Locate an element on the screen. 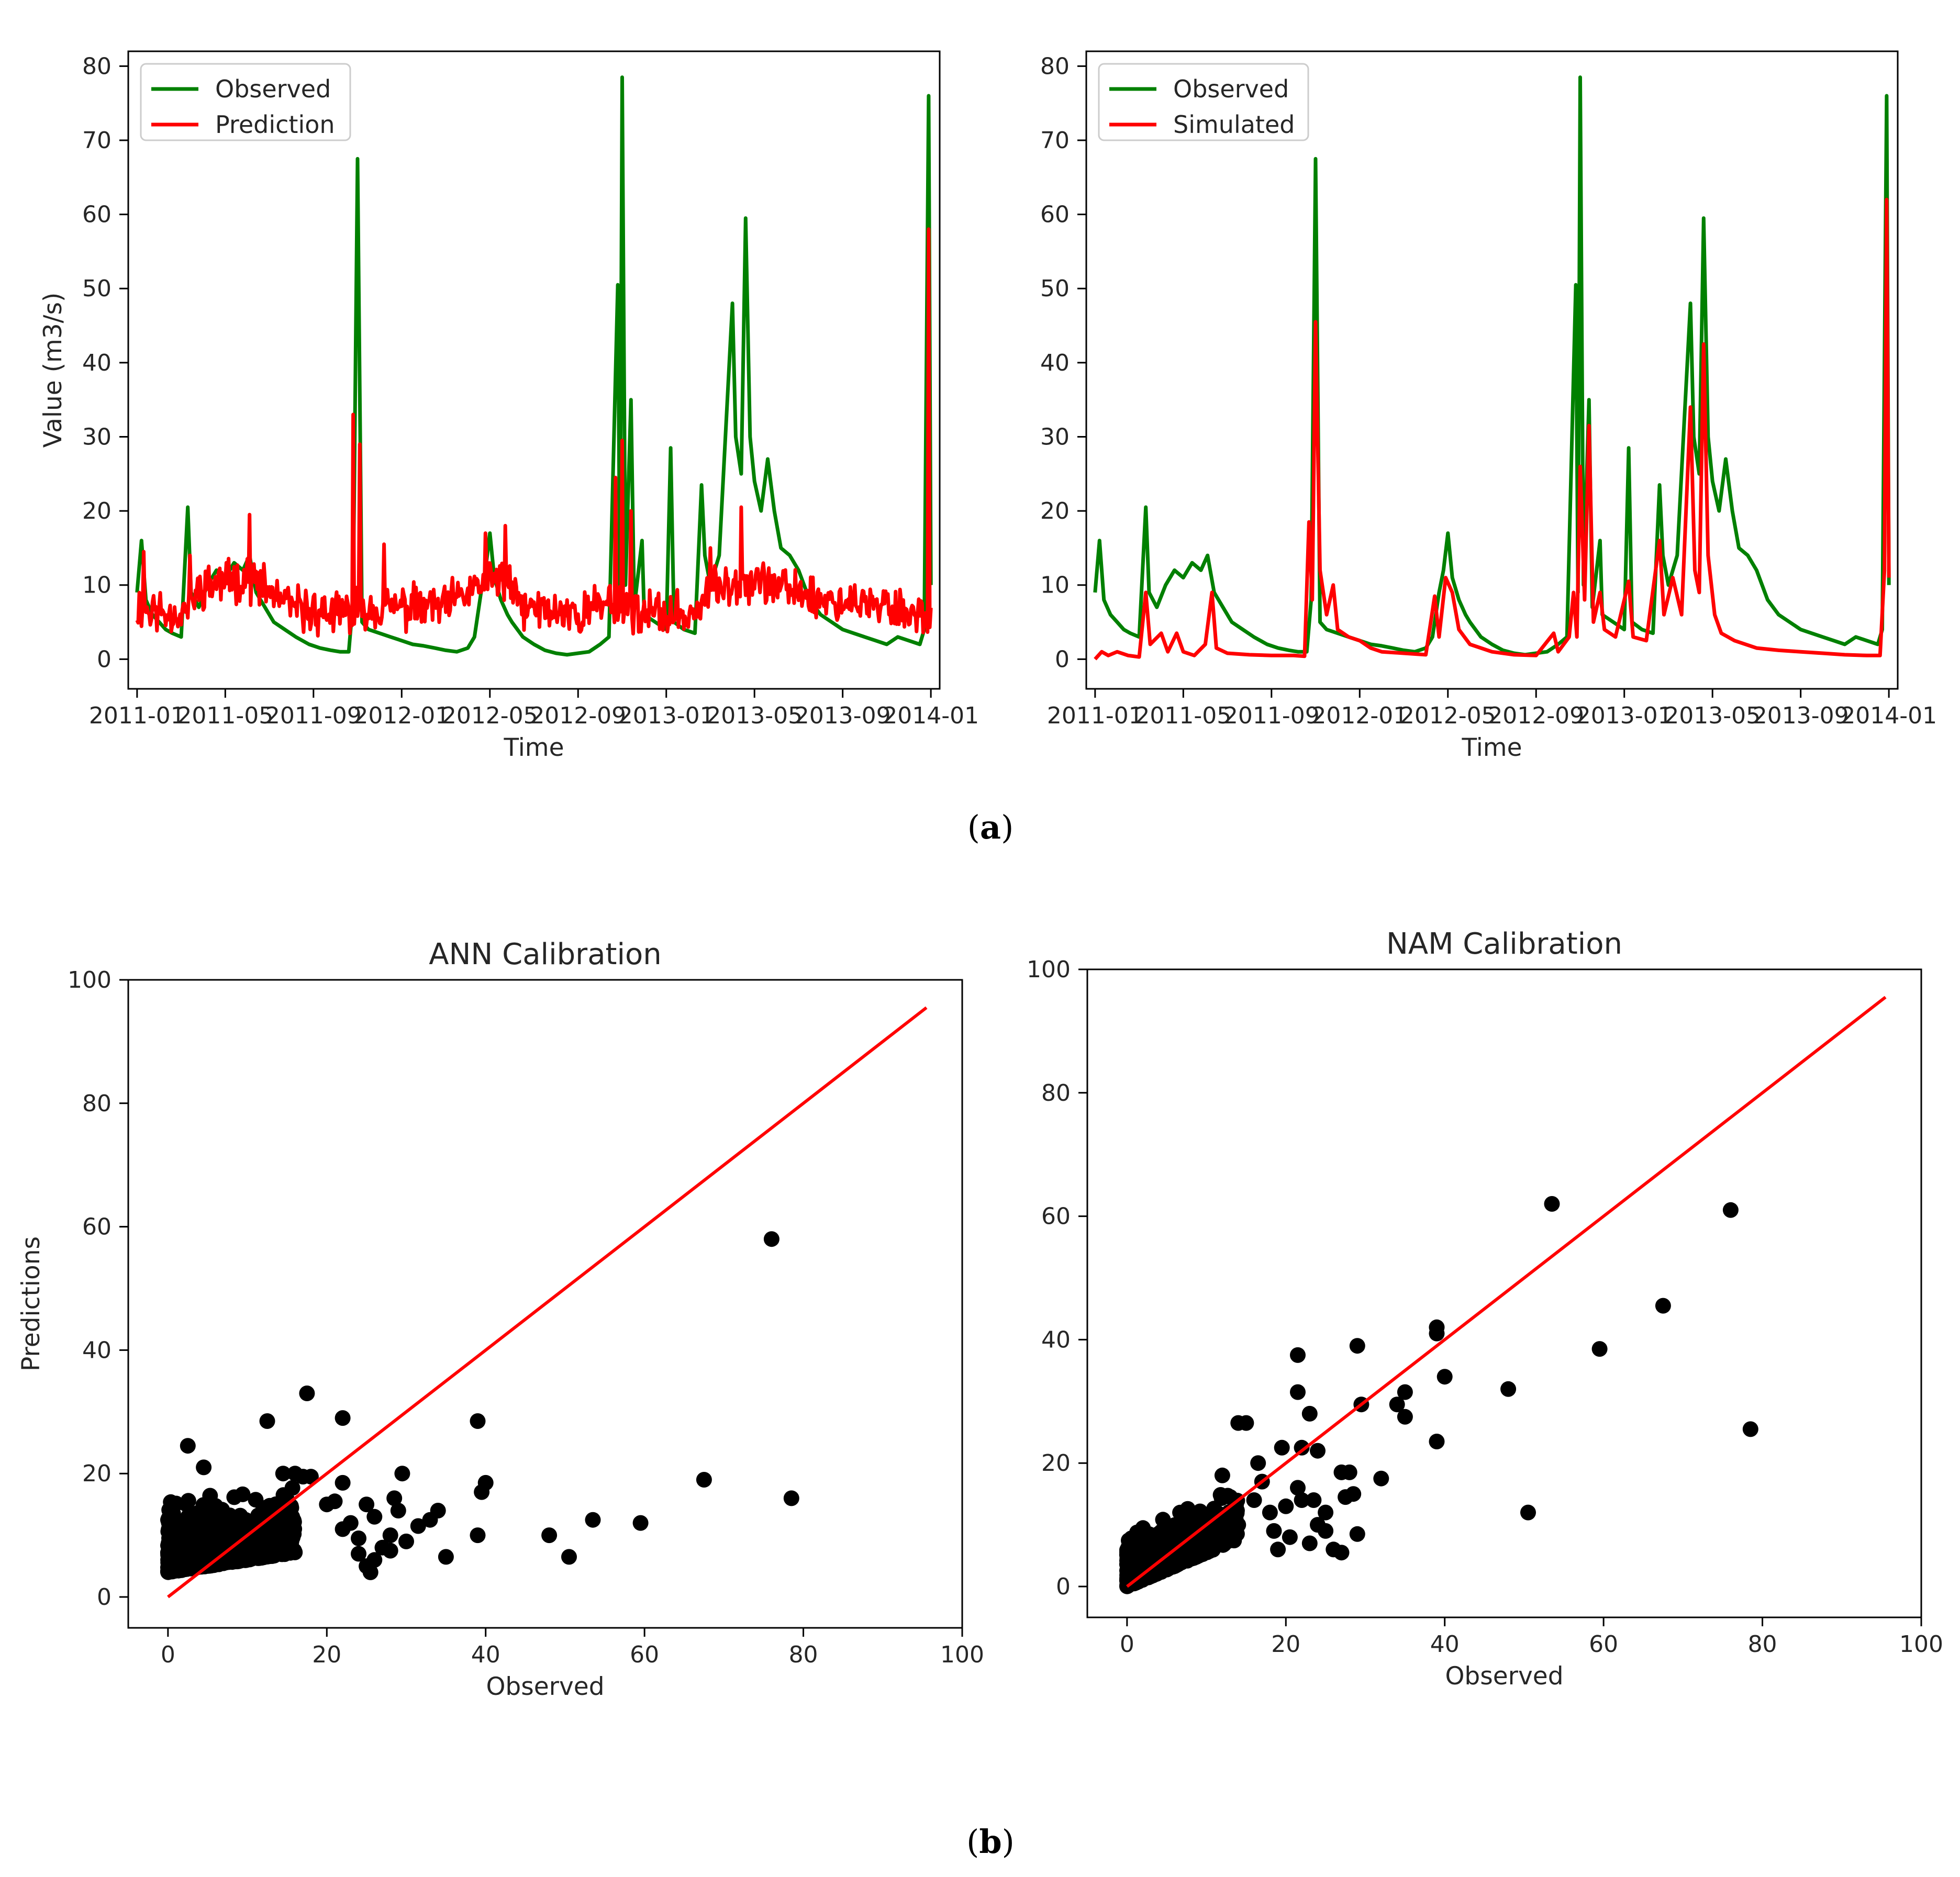 The height and width of the screenshot is (1877, 1960). plot-area is located at coordinates (1503, 1295).